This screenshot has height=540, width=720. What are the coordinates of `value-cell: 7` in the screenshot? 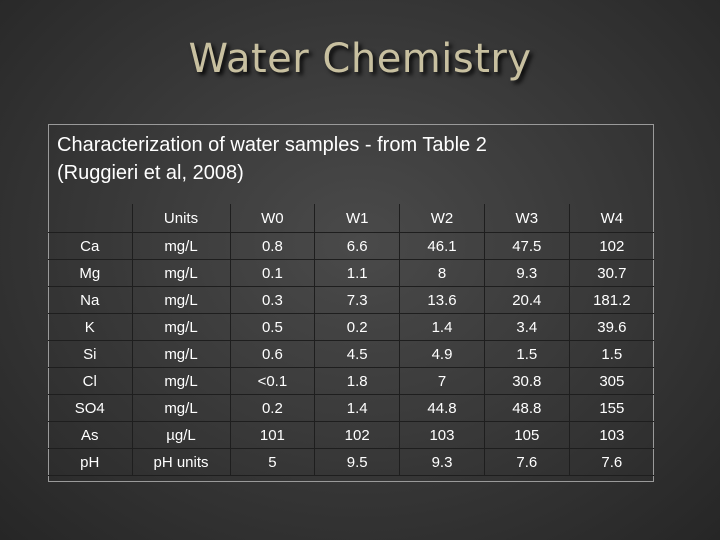 It's located at (442, 381).